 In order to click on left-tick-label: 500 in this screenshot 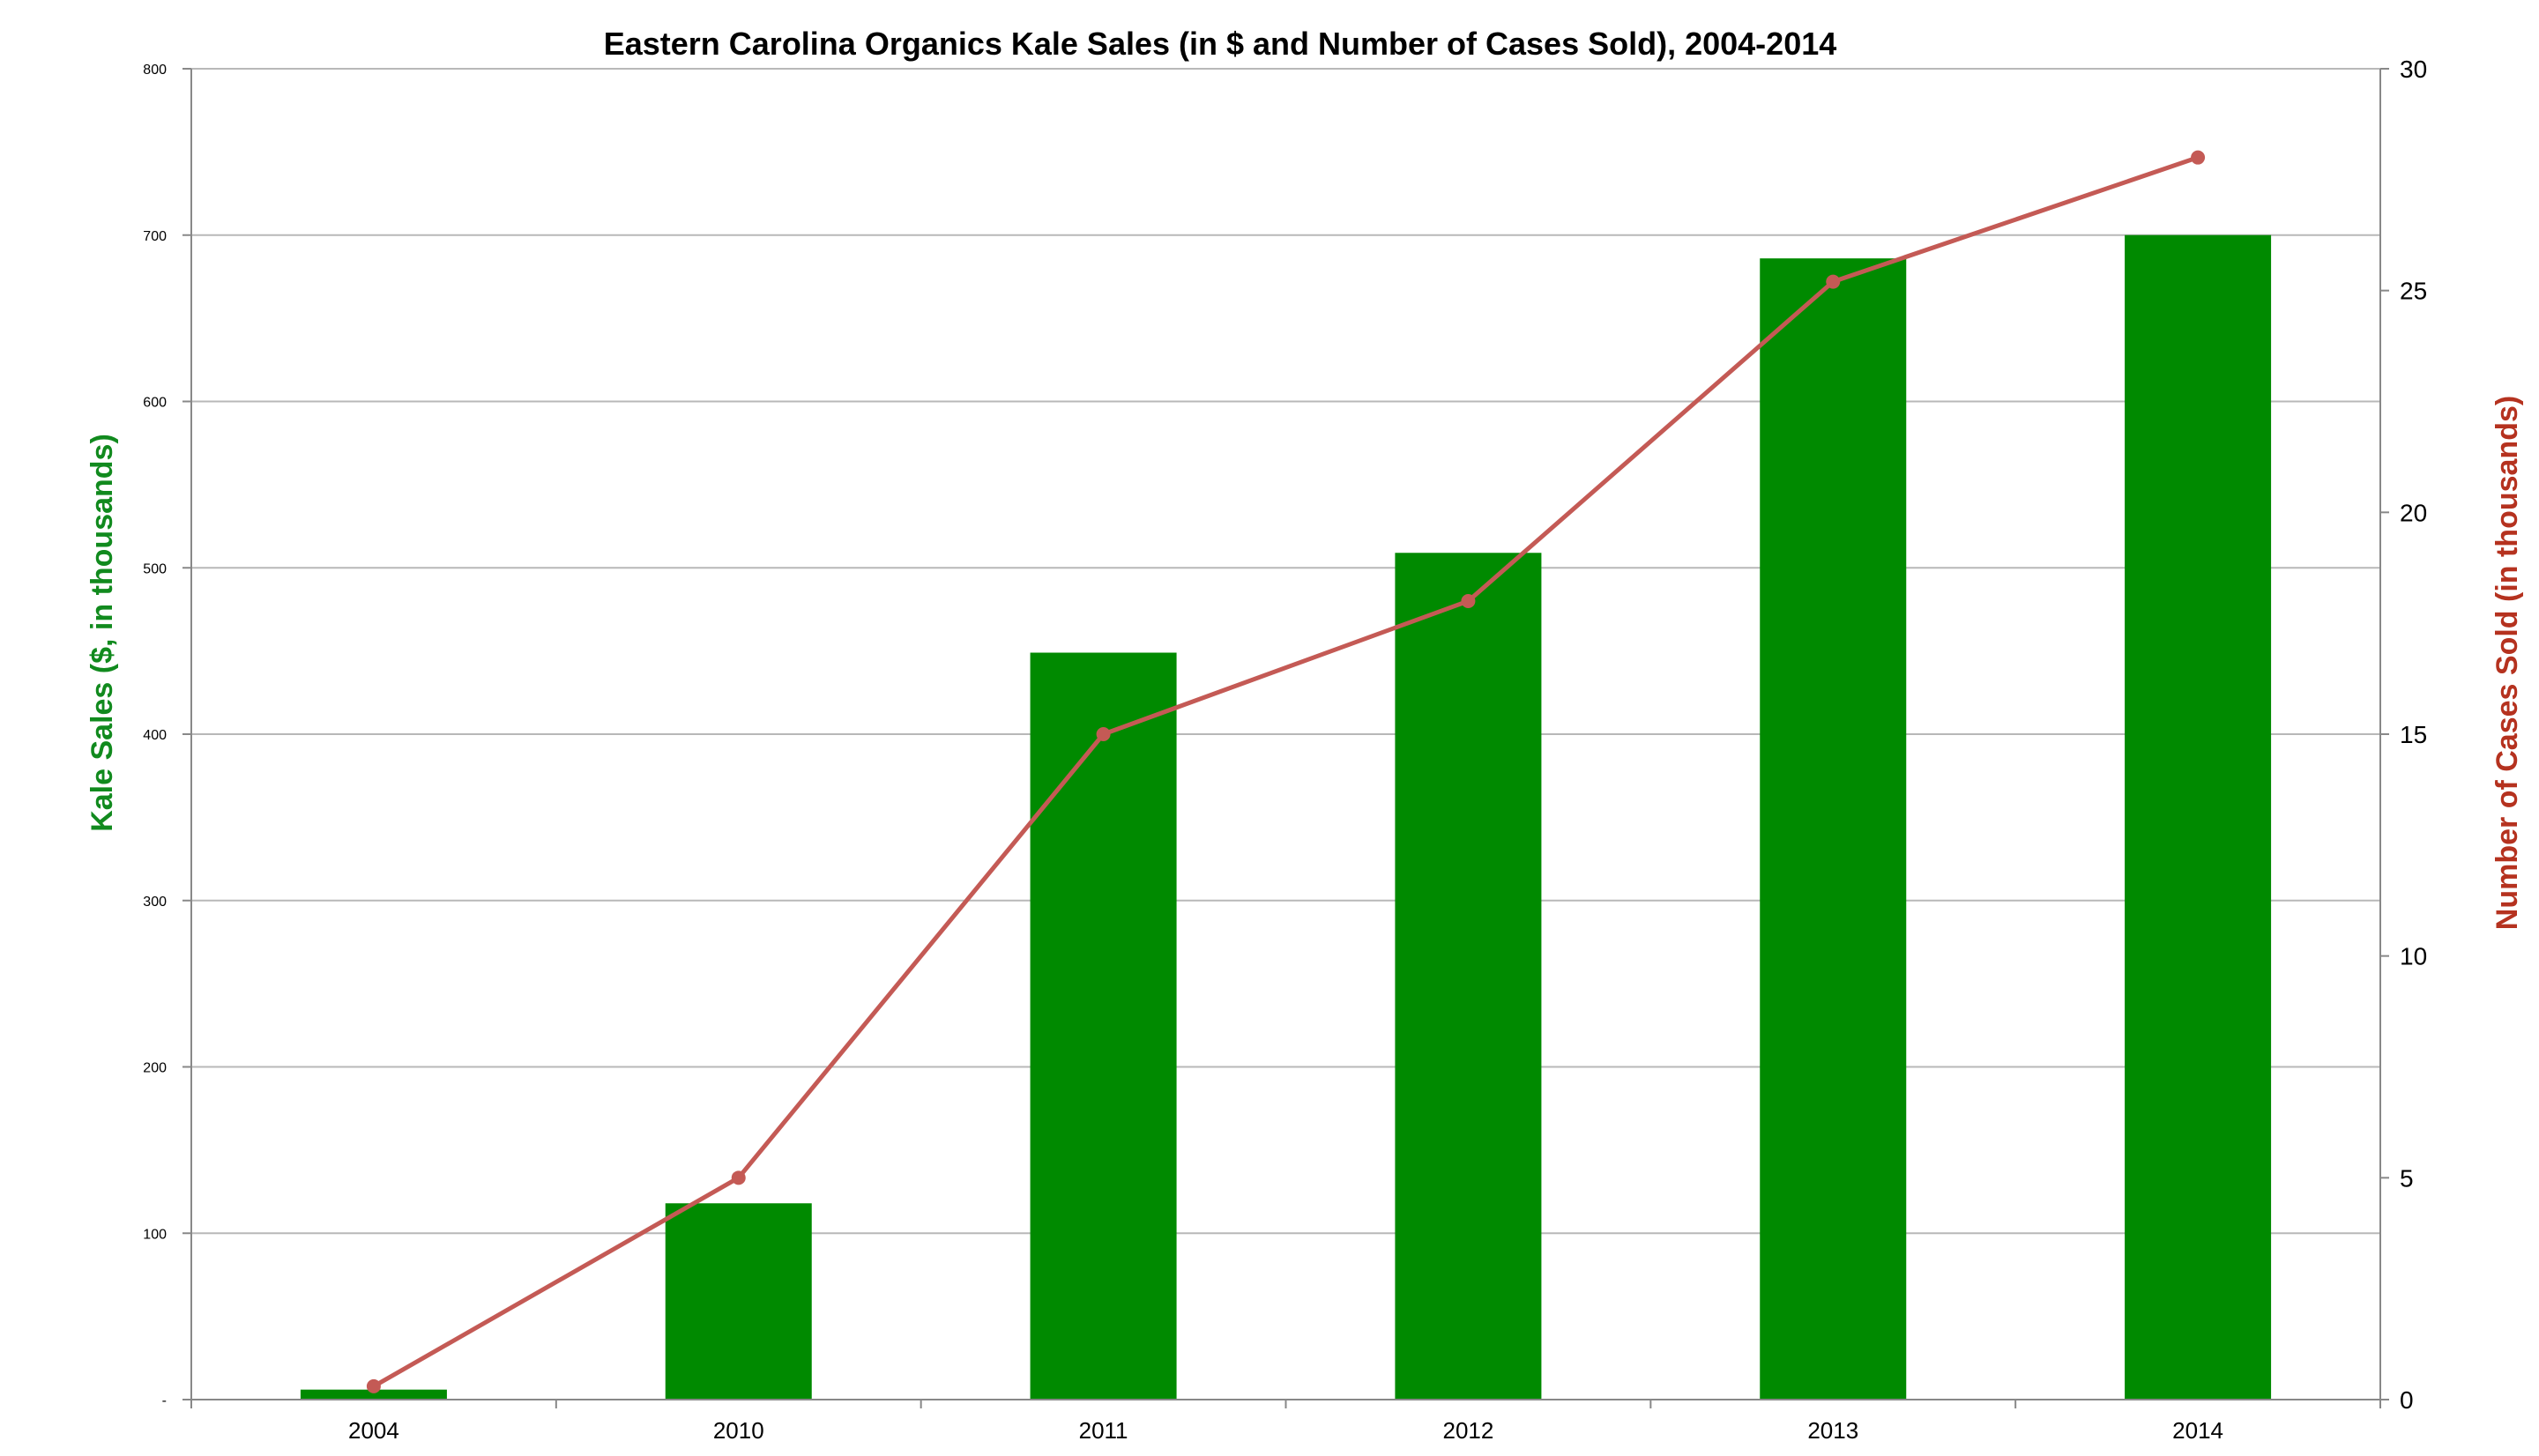, I will do `click(155, 568)`.